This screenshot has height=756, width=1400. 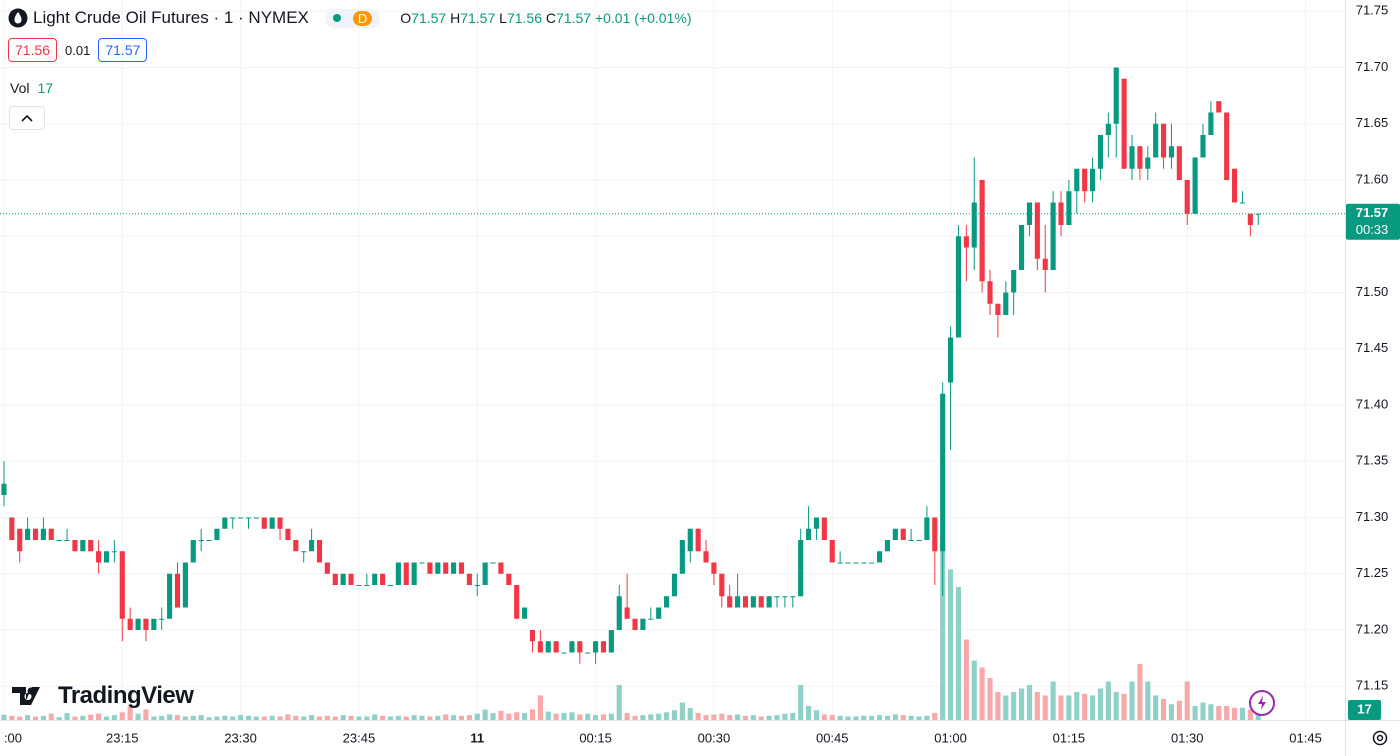 I want to click on chevron, so click(x=27, y=118).